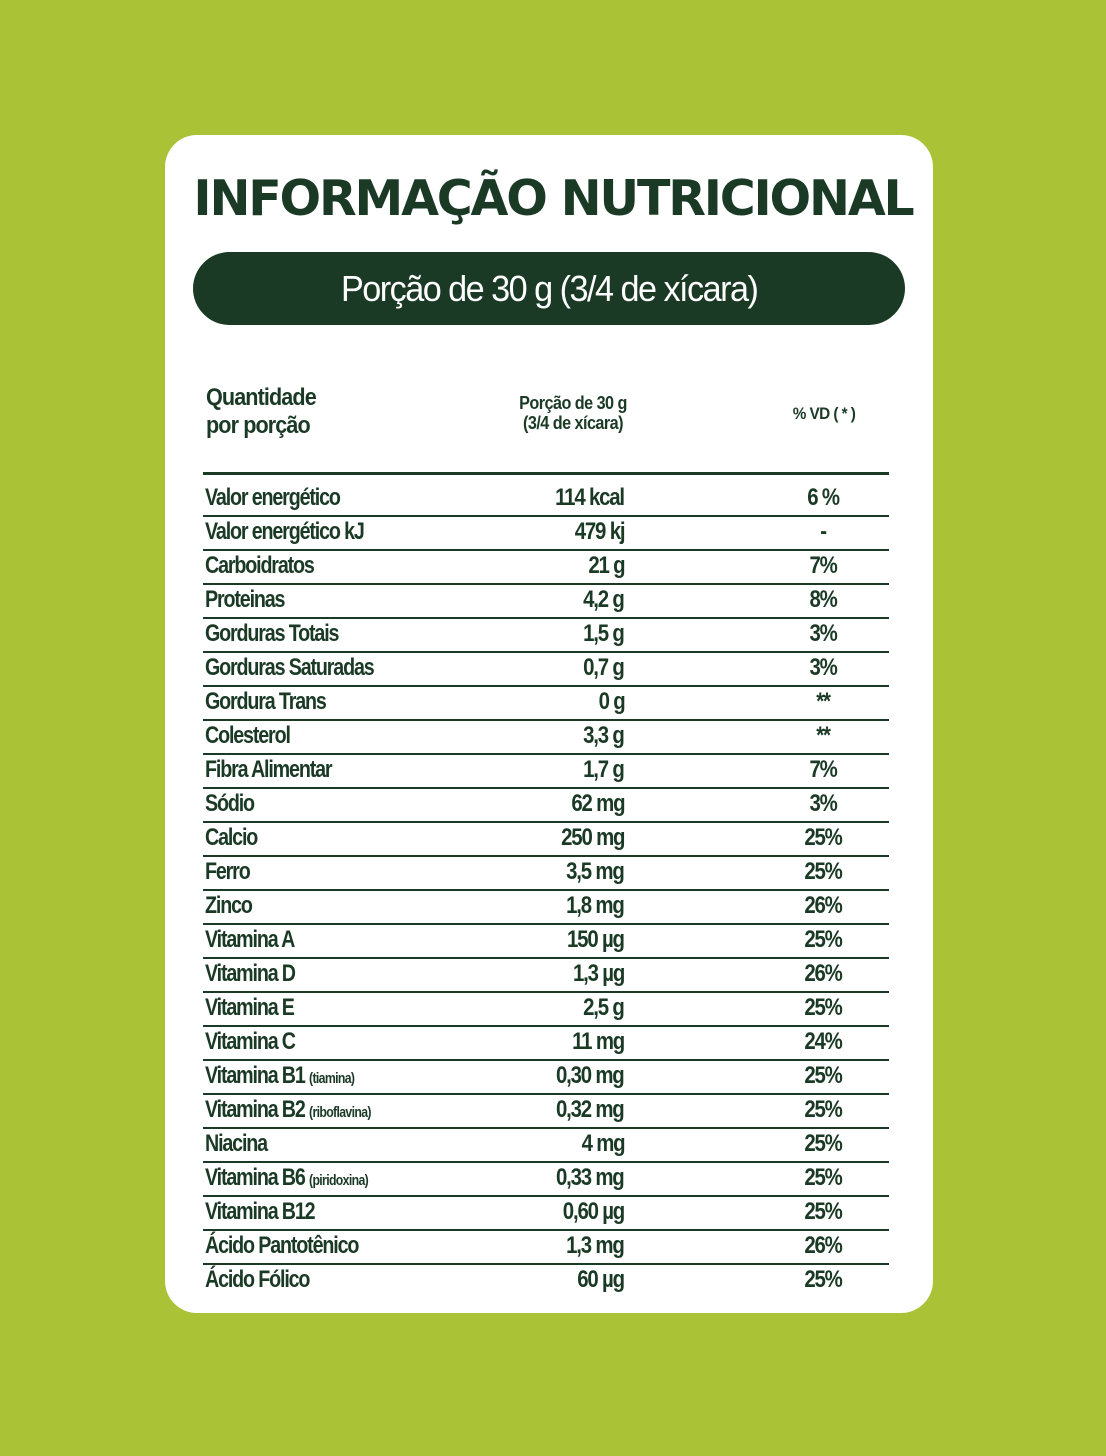  I want to click on nutrient-name: Proteinas, so click(245, 600).